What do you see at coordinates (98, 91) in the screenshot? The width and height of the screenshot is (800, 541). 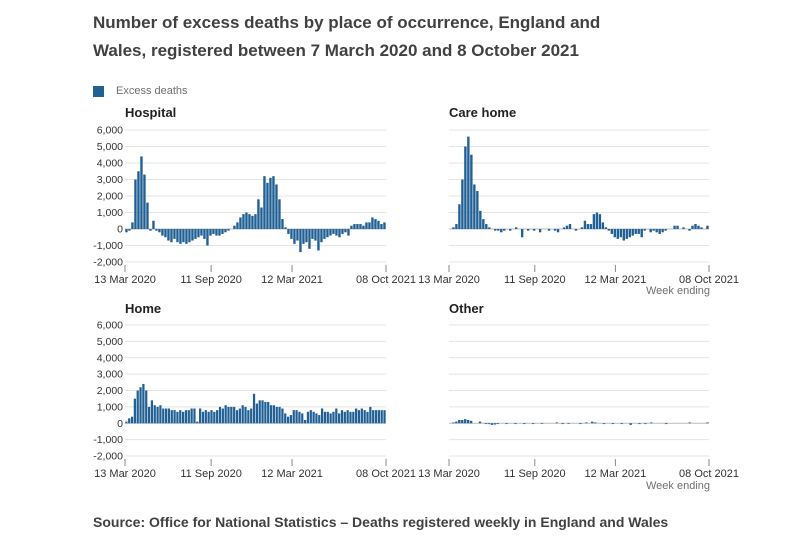 I see `legend-swatch` at bounding box center [98, 91].